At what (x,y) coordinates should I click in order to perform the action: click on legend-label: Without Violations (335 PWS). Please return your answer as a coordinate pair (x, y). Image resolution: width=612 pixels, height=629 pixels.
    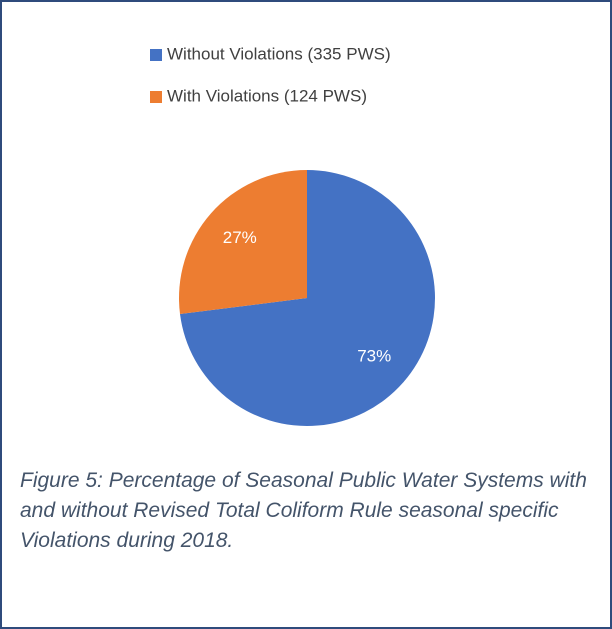
    Looking at the image, I should click on (279, 53).